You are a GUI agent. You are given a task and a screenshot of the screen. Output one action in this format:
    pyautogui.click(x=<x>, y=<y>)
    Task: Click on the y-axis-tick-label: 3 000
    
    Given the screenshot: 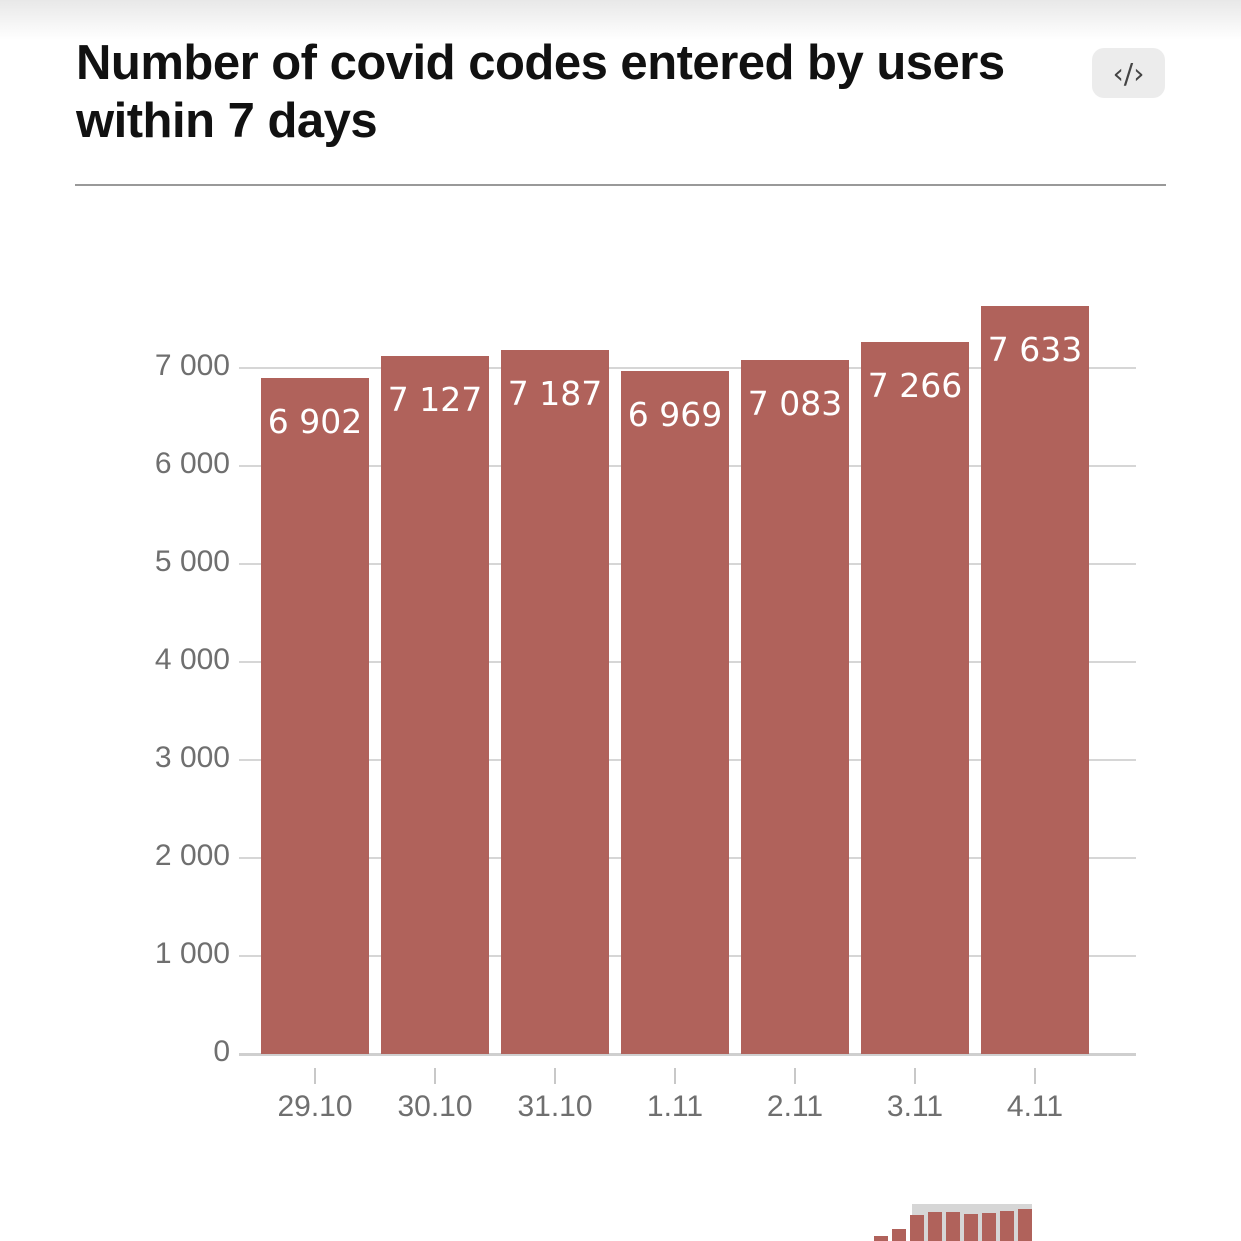 What is the action you would take?
    pyautogui.click(x=192, y=757)
    